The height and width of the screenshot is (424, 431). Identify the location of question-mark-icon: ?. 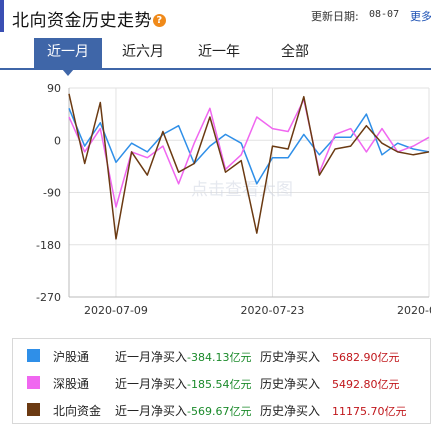
(159, 20).